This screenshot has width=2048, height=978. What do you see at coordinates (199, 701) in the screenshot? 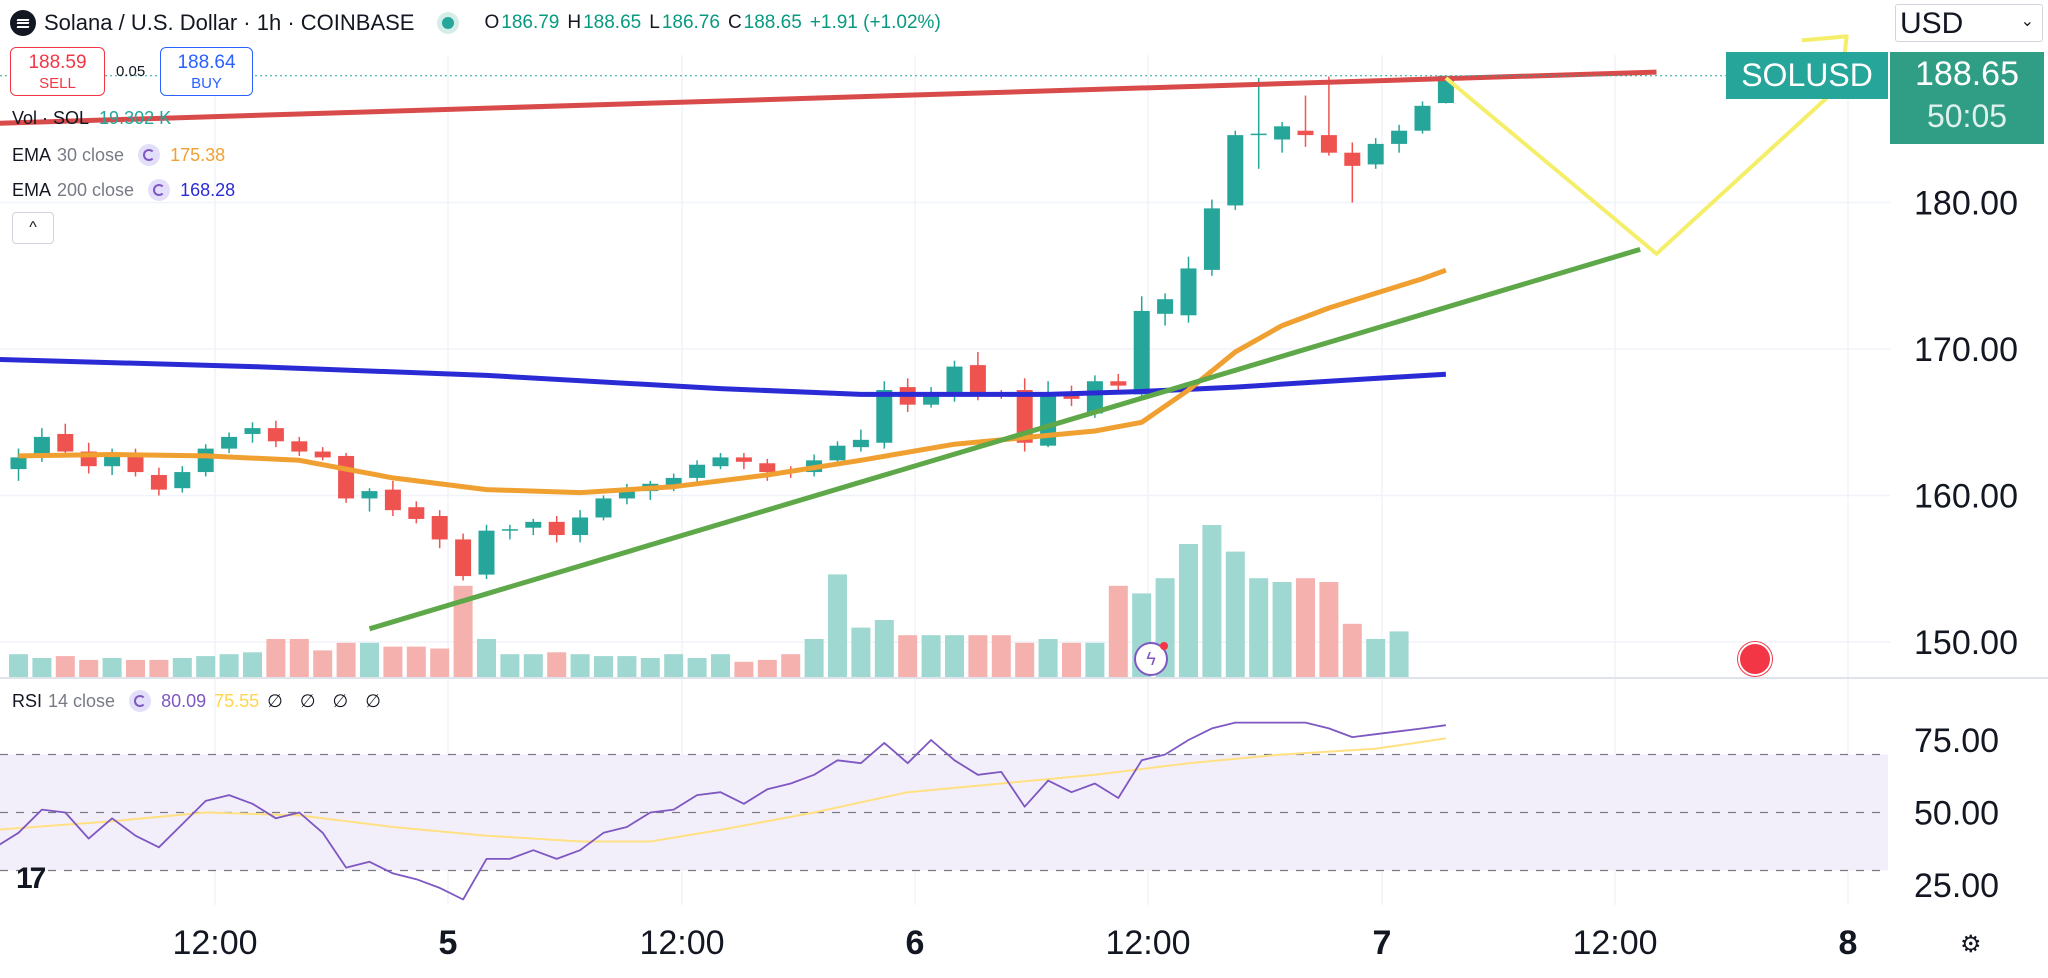
I see `rsi-legend: RSI 14 close 80.09 75.55 ∅ ∅ ∅ ∅` at bounding box center [199, 701].